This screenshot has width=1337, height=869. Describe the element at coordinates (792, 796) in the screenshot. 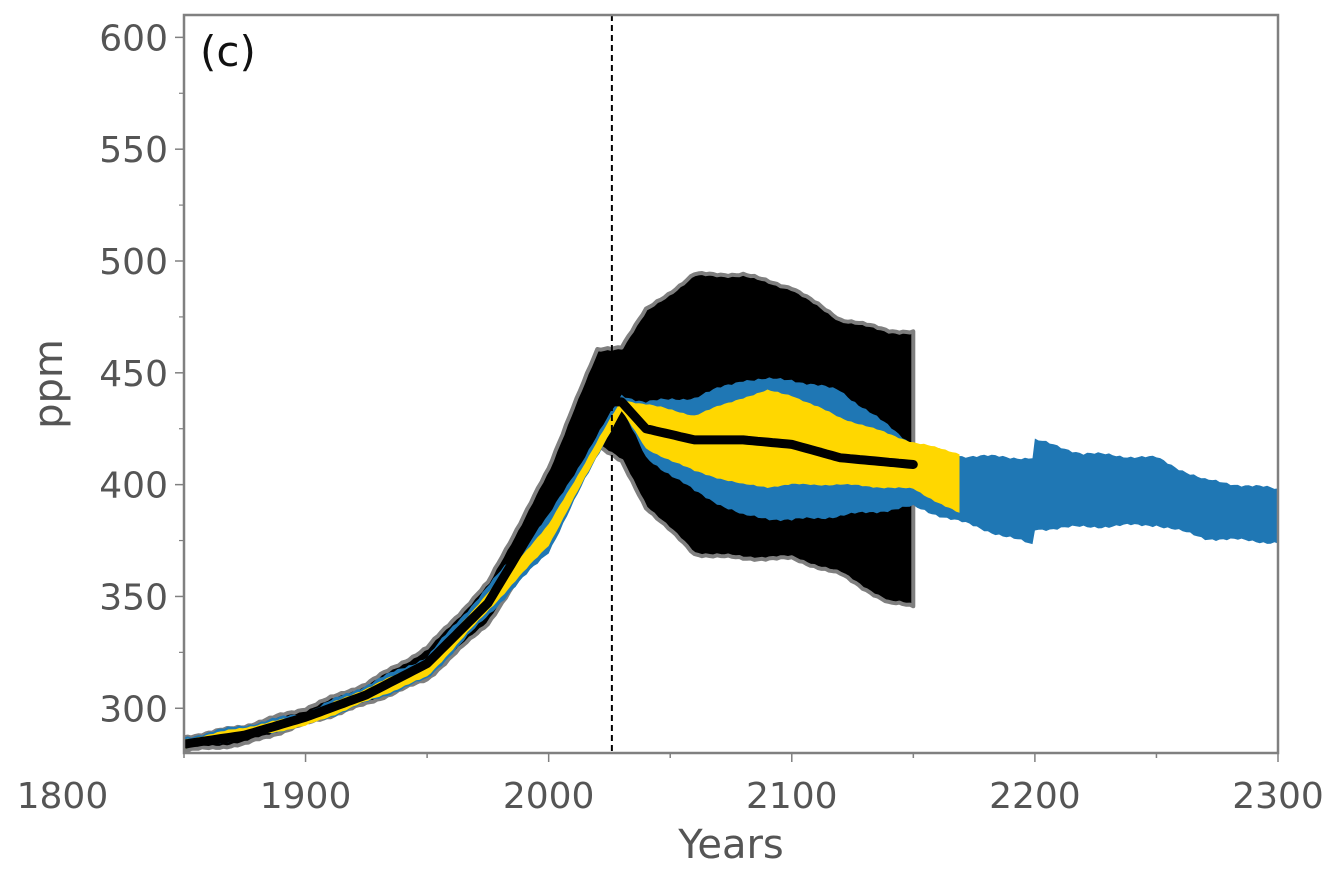

I see `x-tick-label: 2100` at that location.